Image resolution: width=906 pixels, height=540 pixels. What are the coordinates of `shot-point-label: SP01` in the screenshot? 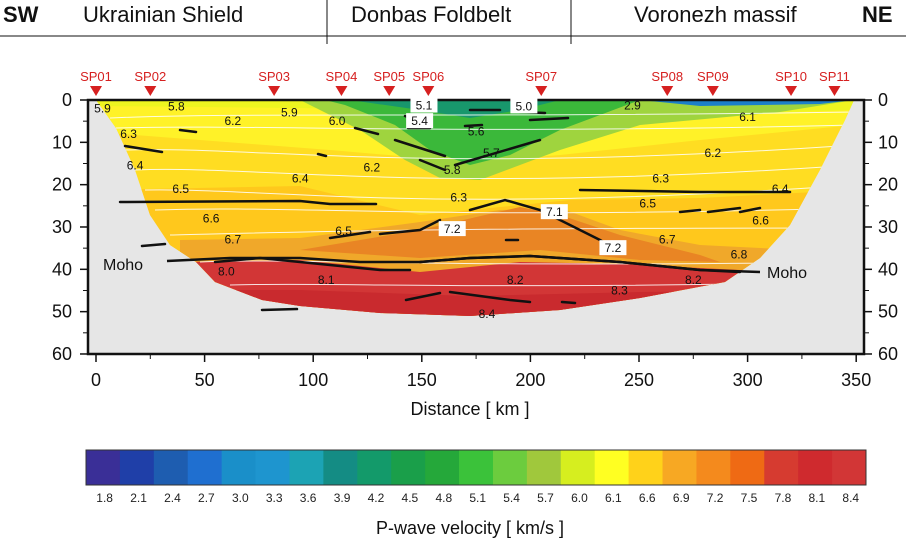 It's located at (96, 76).